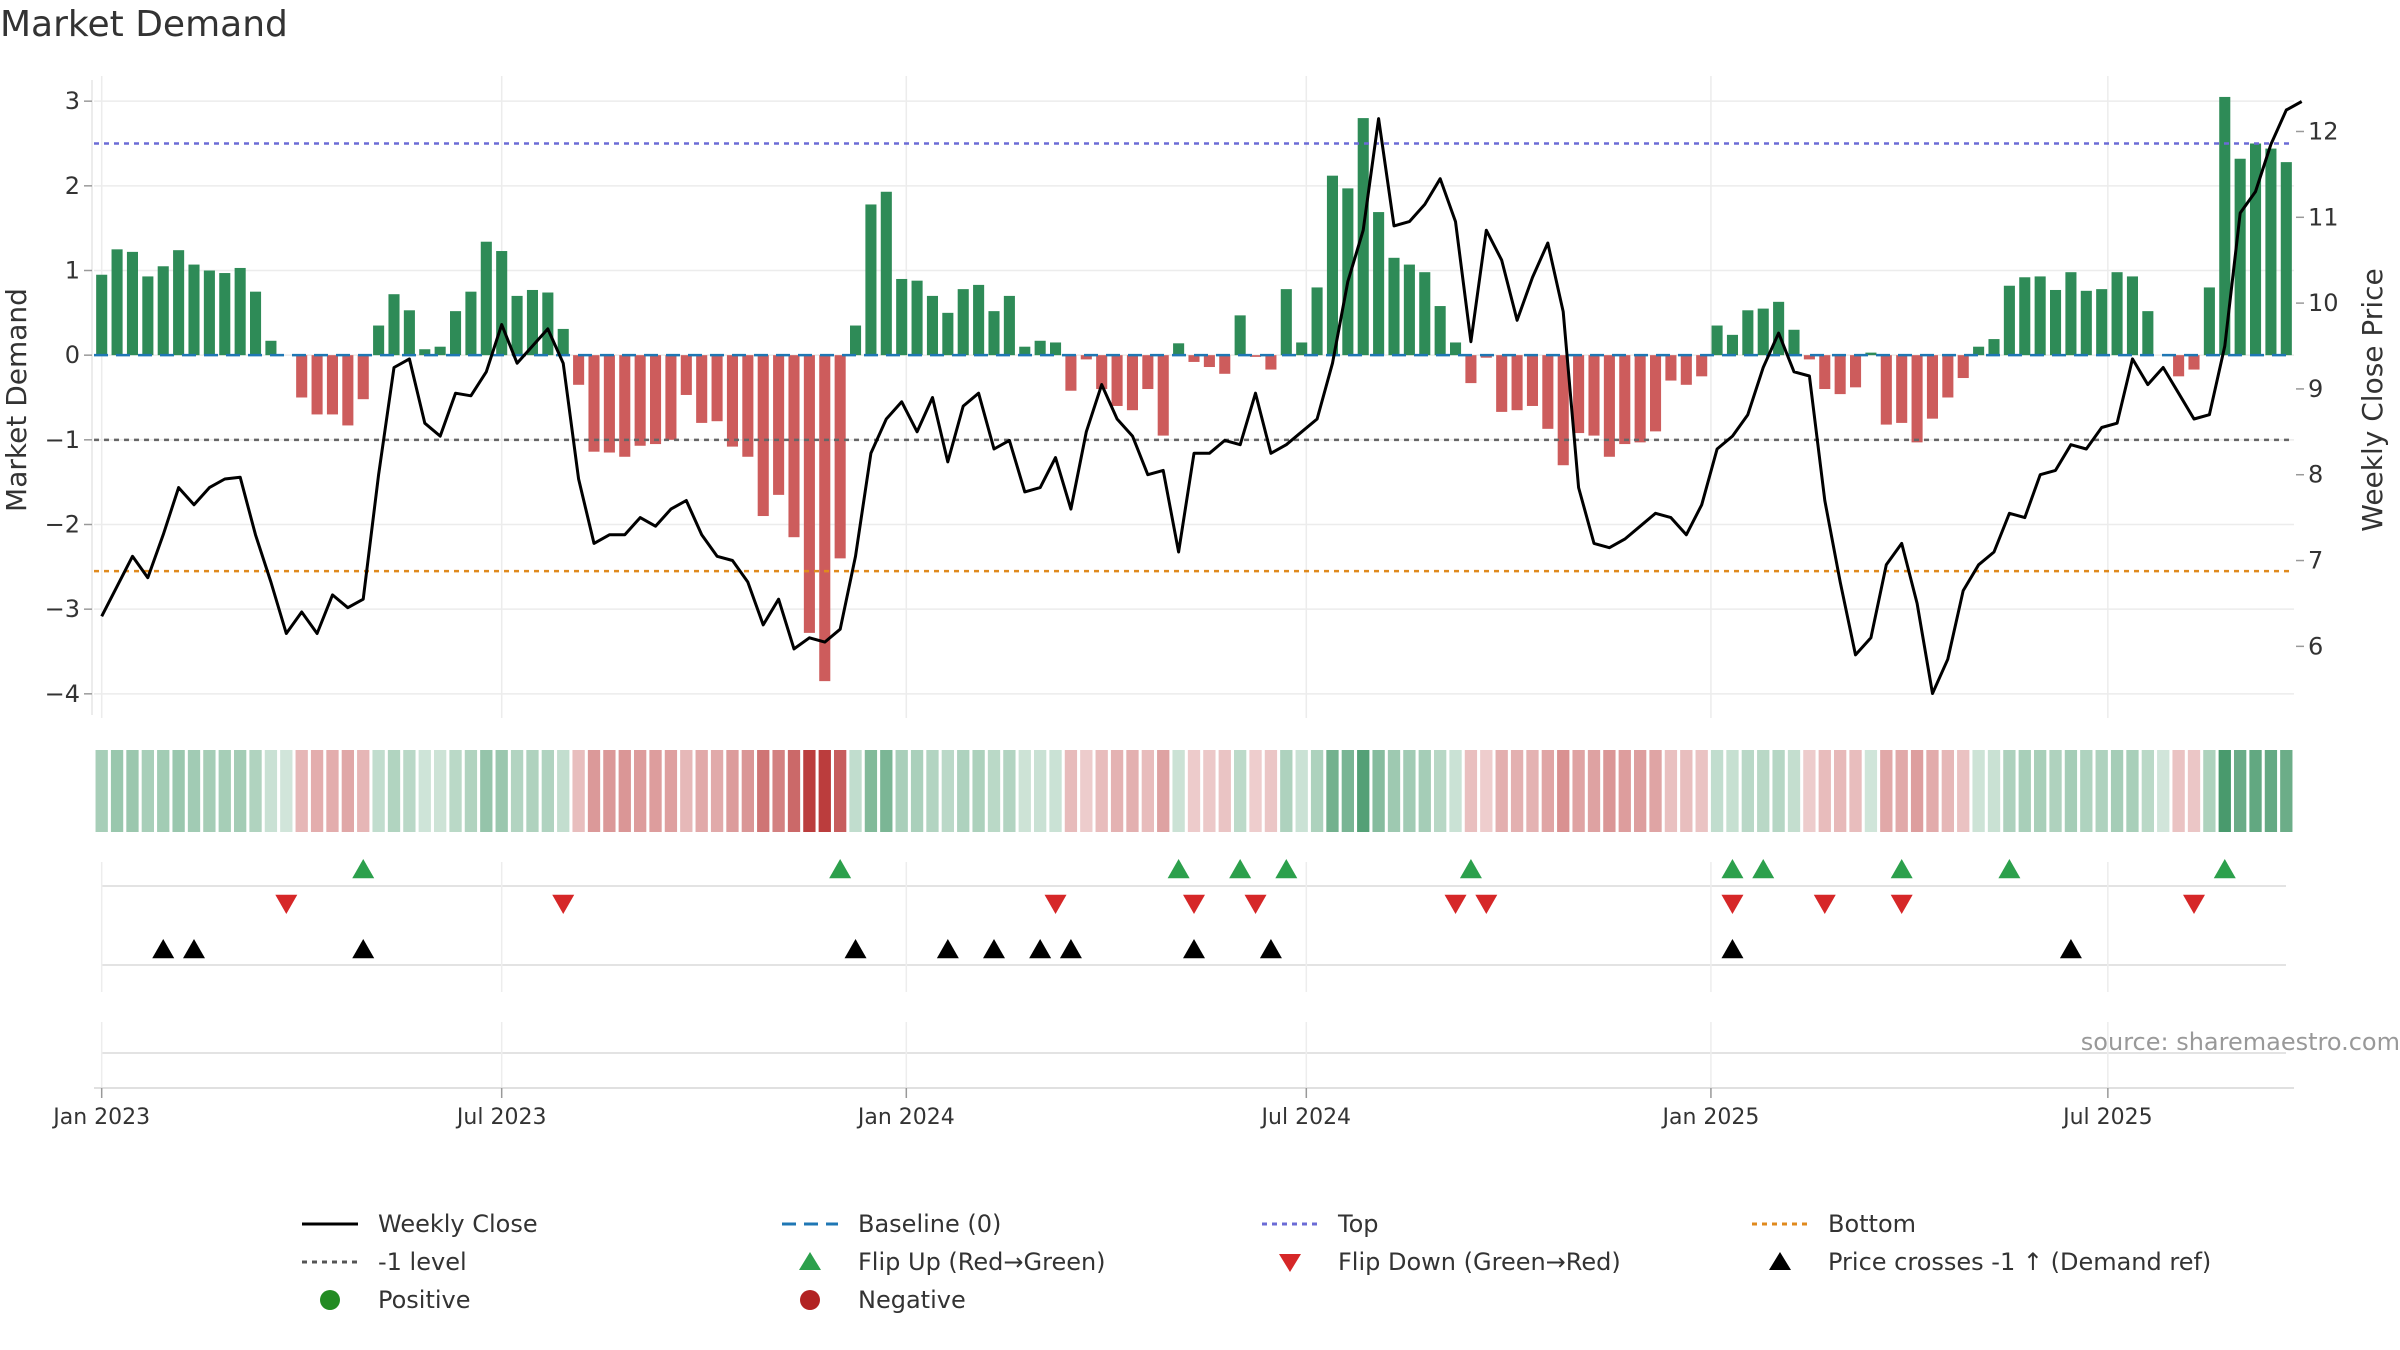  I want to click on y-tick-label: −2, so click(62, 525).